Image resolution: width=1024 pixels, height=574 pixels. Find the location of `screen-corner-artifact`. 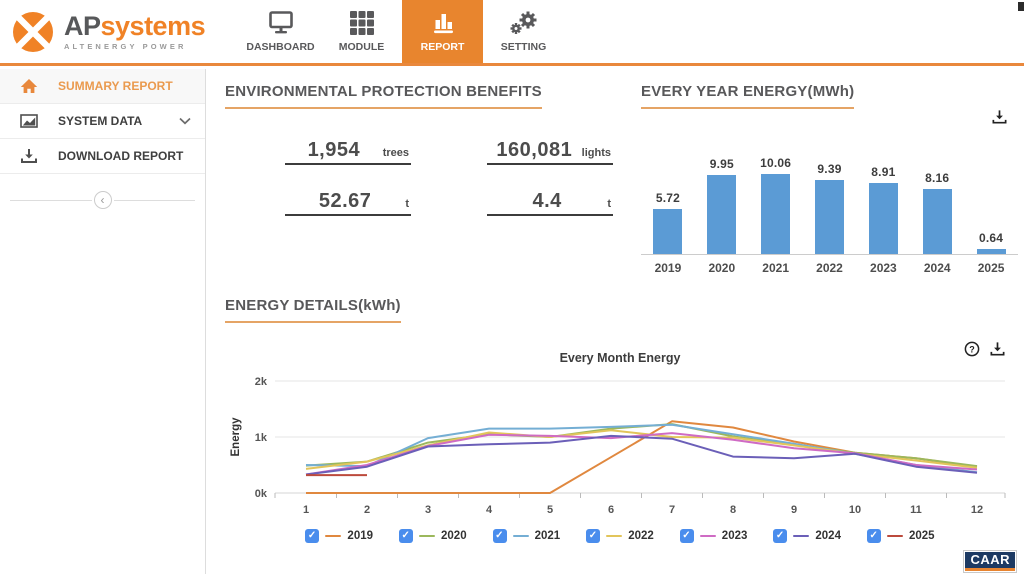

screen-corner-artifact is located at coordinates (1021, 6).